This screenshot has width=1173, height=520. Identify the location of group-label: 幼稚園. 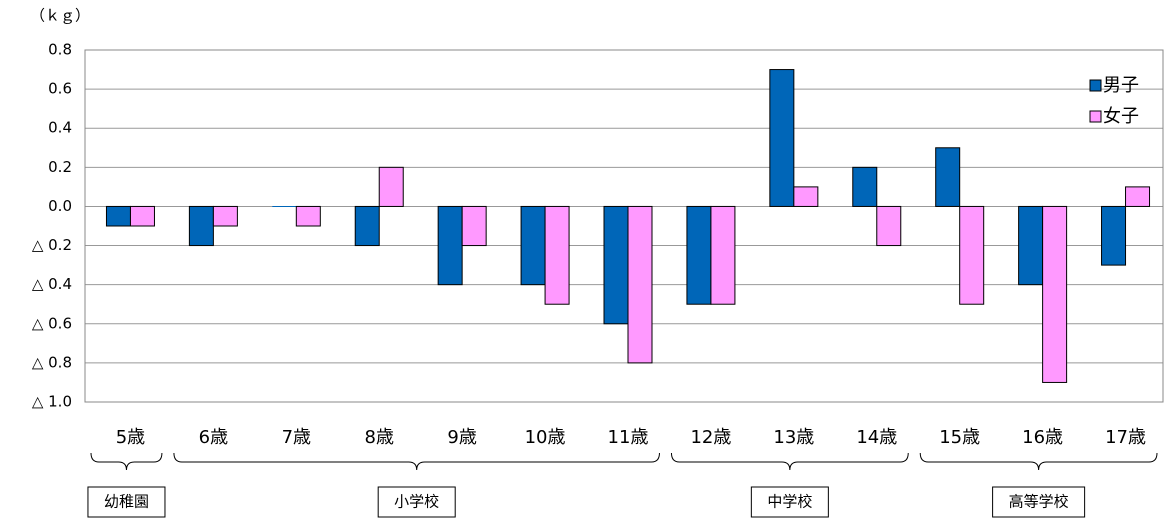
(126, 502).